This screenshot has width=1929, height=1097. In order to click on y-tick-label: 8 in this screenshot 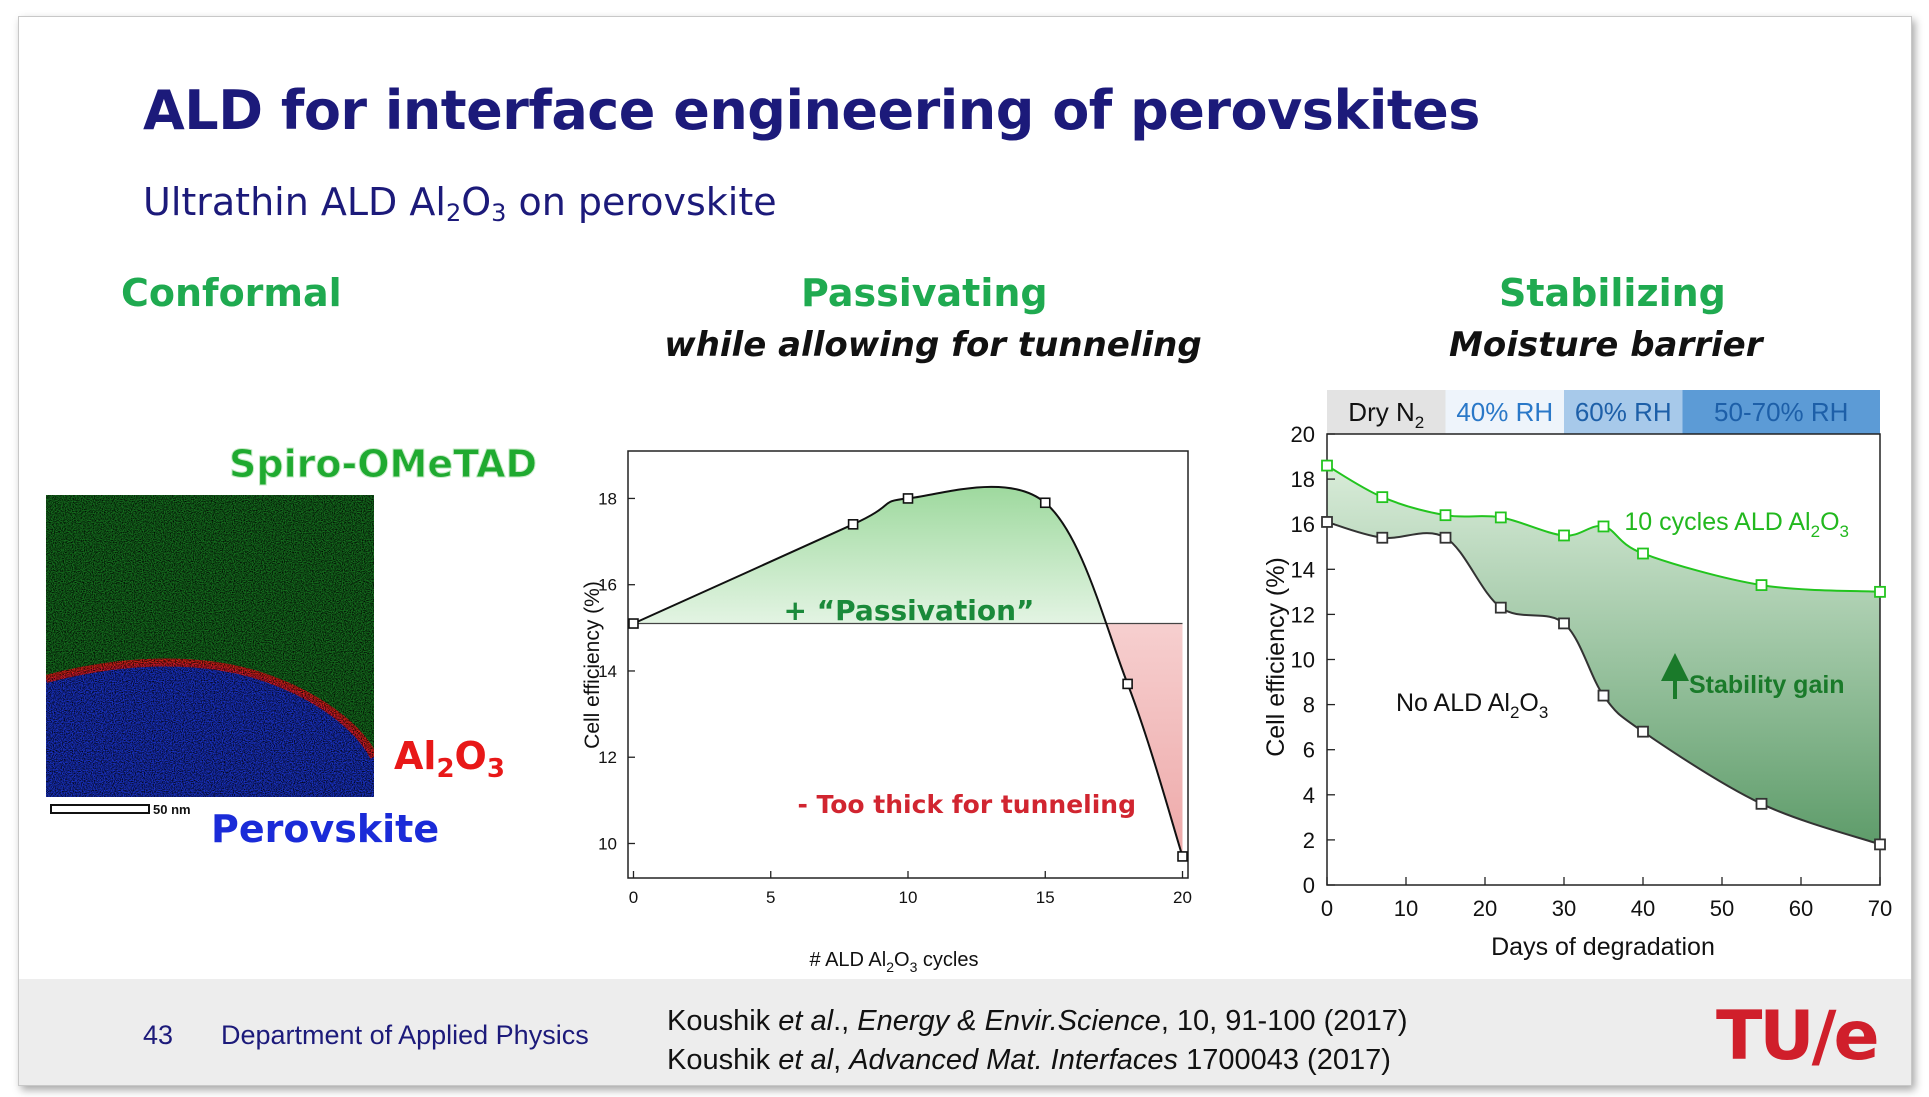, I will do `click(1309, 705)`.